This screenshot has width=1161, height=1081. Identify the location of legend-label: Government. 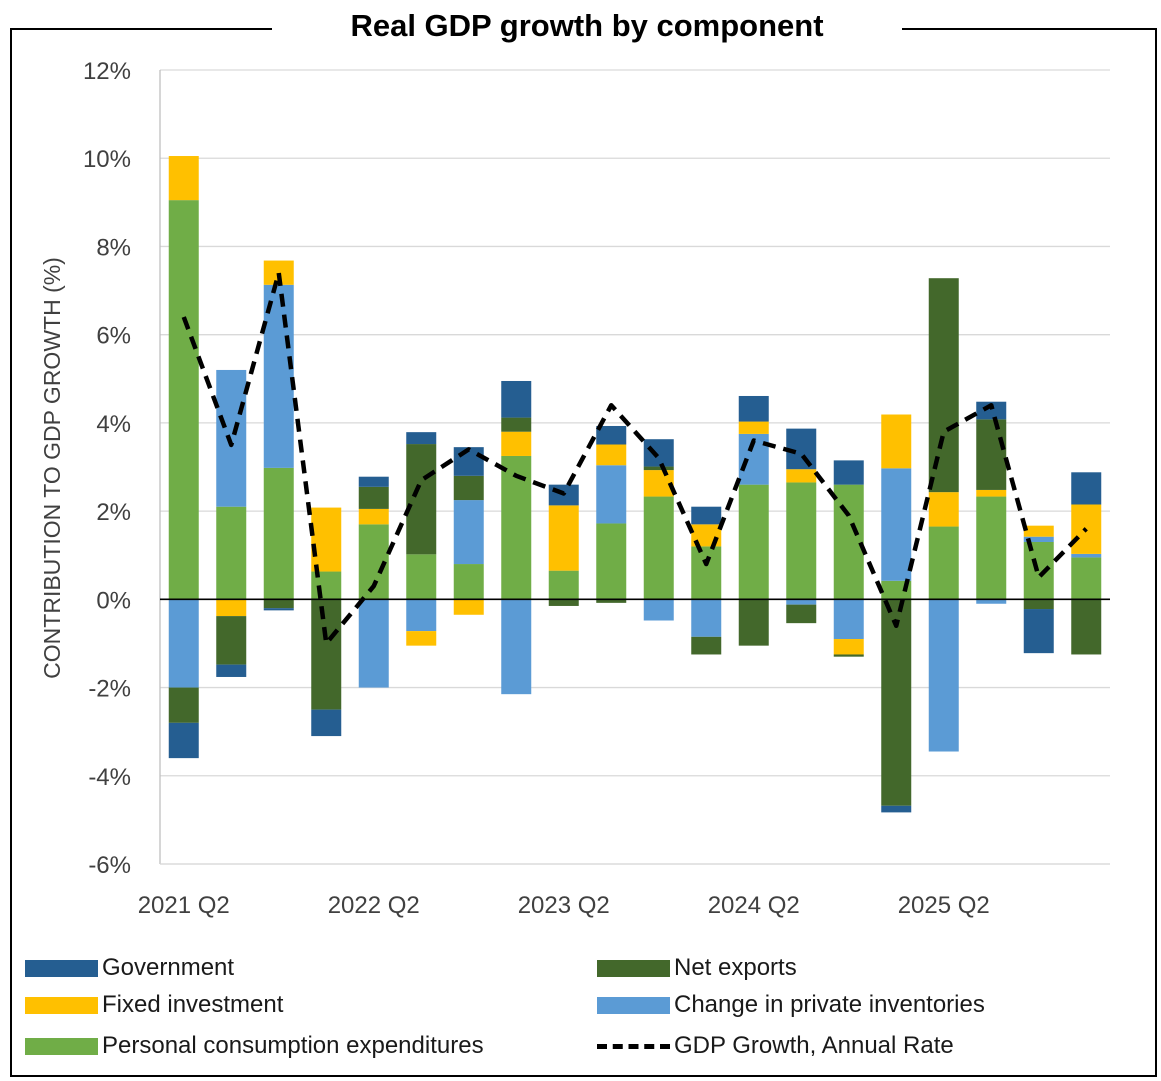
(168, 967).